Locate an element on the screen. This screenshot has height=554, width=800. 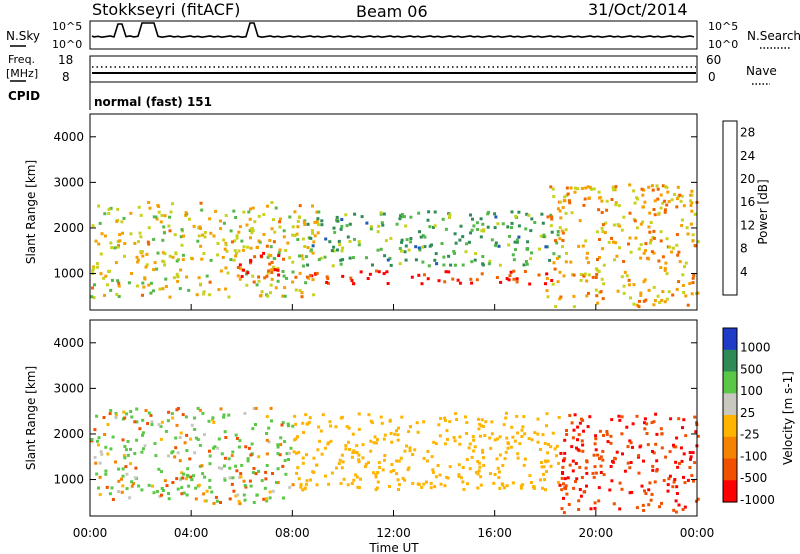
nsearch-label: N.Search is located at coordinates (773, 36).